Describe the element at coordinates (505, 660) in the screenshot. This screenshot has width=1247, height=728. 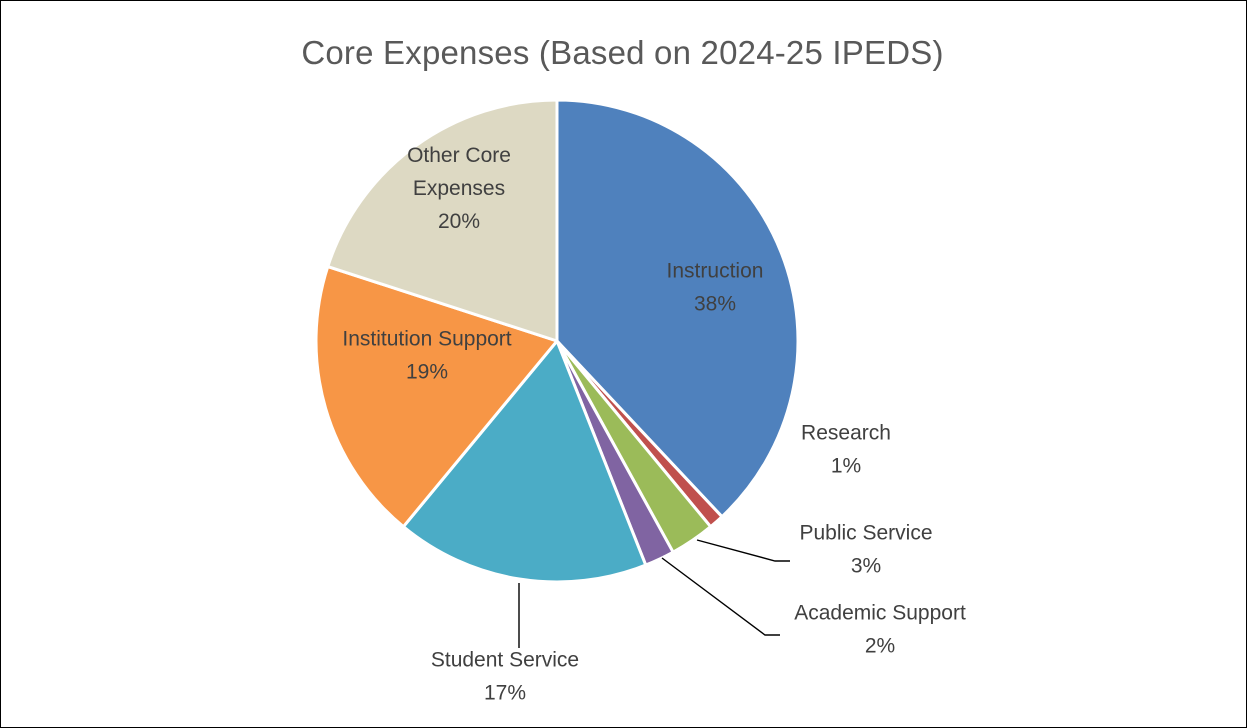
I see `slice-name: Student Service` at that location.